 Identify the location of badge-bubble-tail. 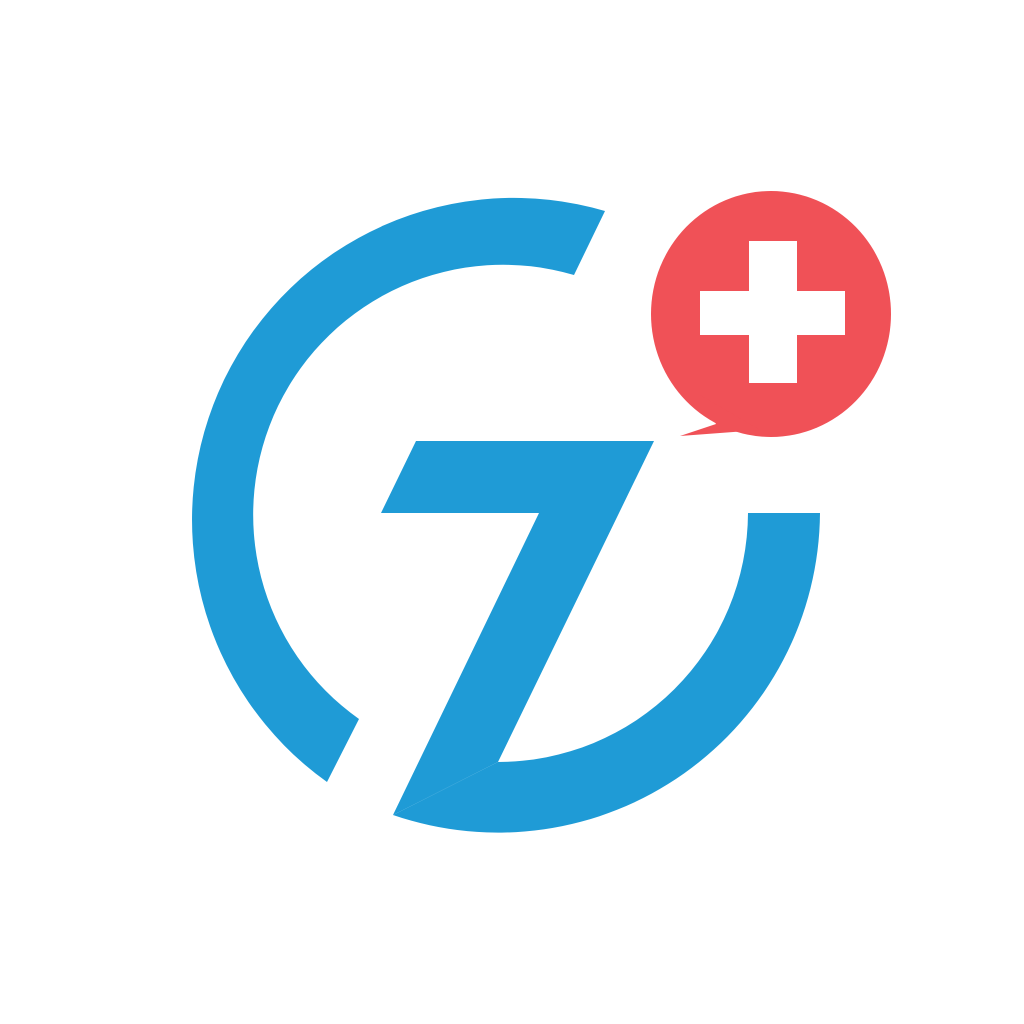
(720, 415).